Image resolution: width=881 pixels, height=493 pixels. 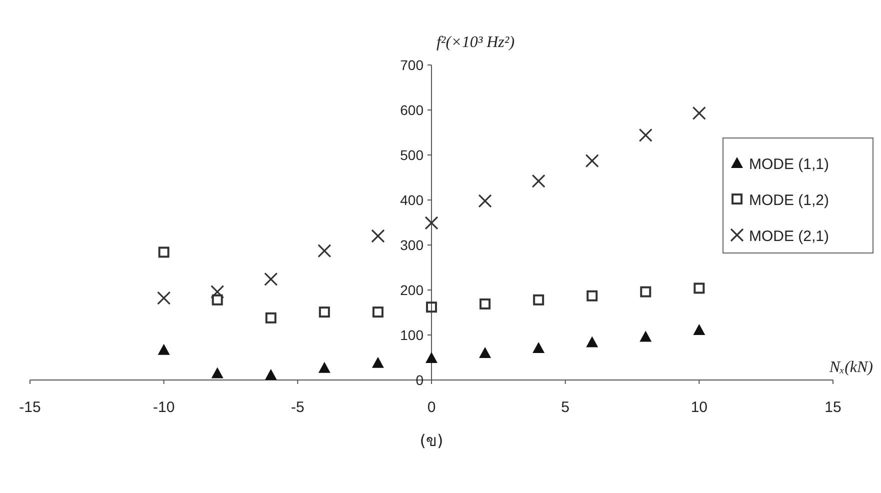 I want to click on legend-label: MODE (1,2), so click(x=789, y=200).